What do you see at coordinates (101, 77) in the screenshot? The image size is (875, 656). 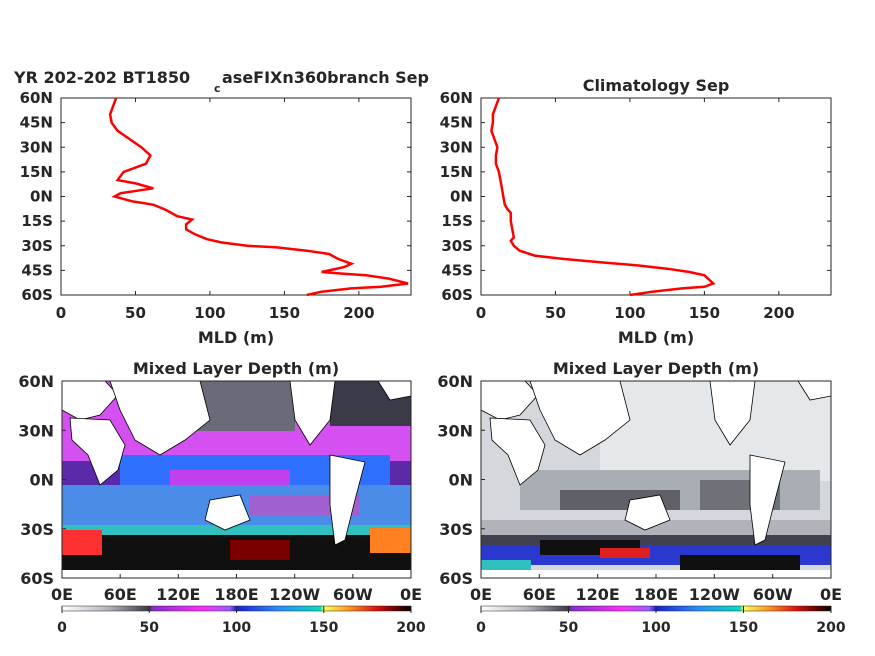 I see `panel-title-main: YR 202-202 BT1850` at bounding box center [101, 77].